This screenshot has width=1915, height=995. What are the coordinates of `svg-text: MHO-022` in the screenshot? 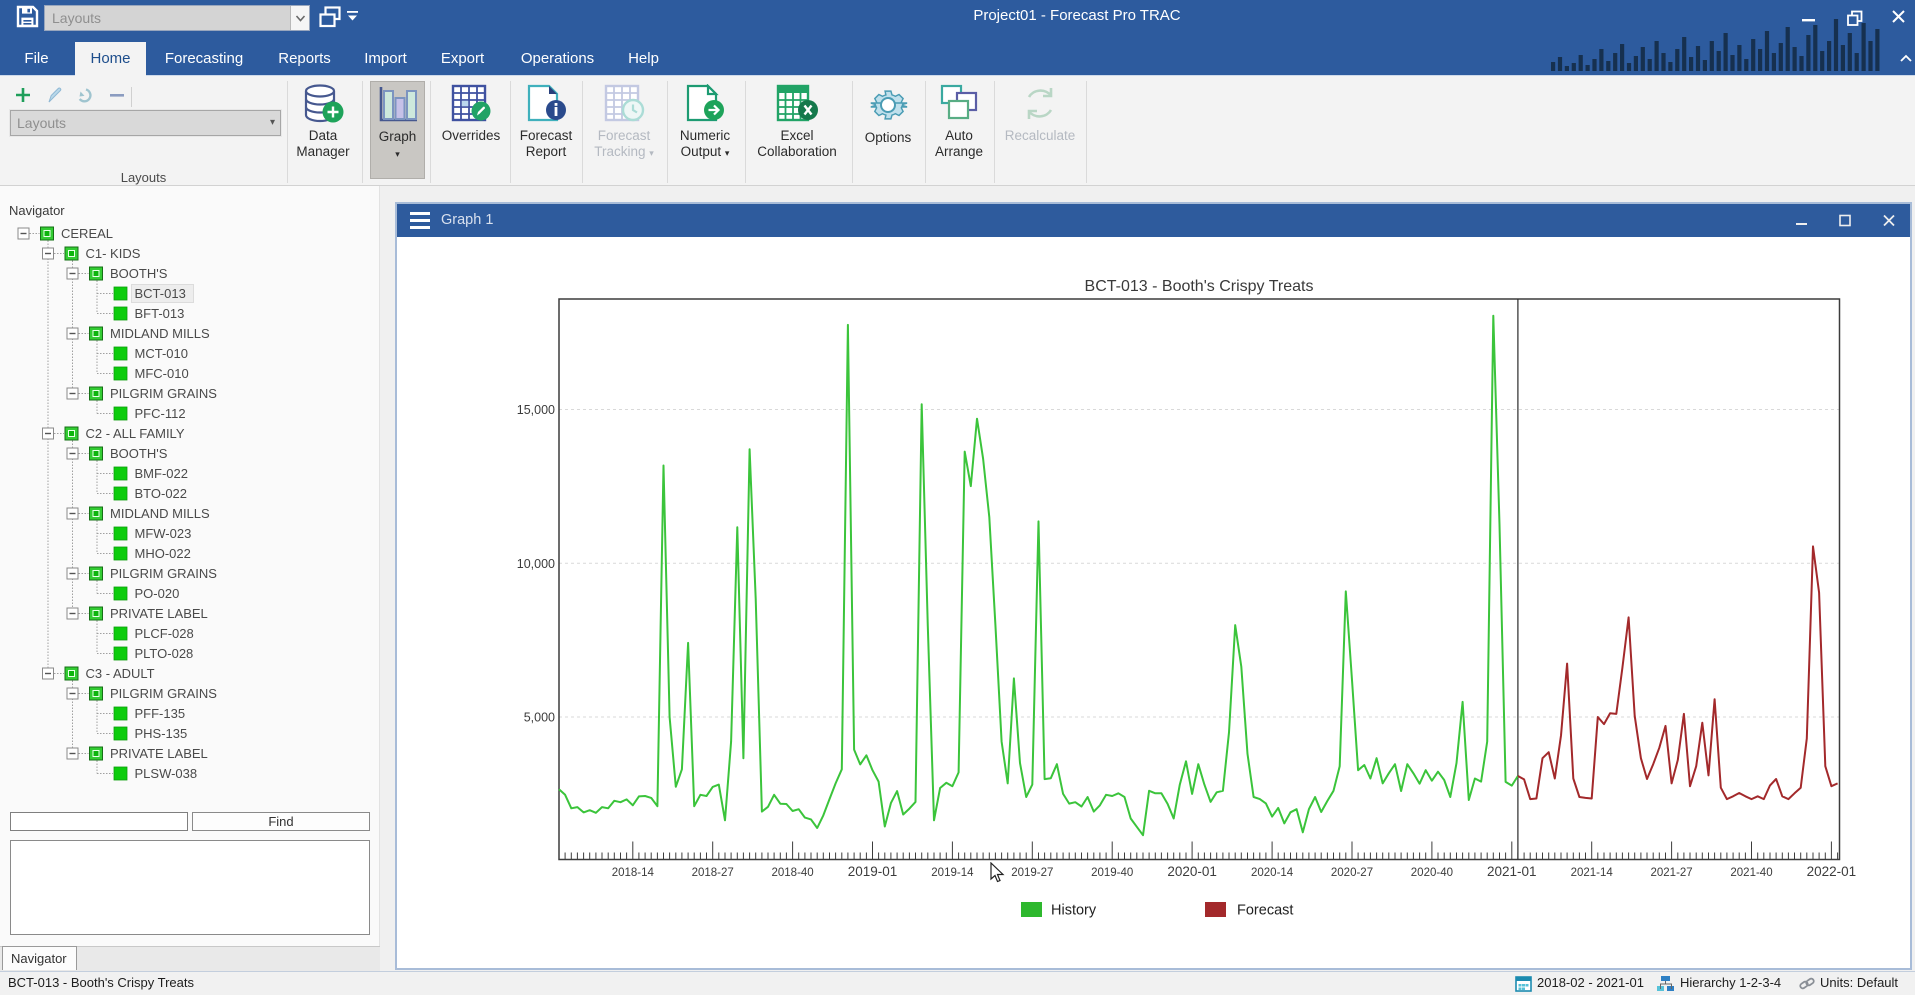 It's located at (163, 553).